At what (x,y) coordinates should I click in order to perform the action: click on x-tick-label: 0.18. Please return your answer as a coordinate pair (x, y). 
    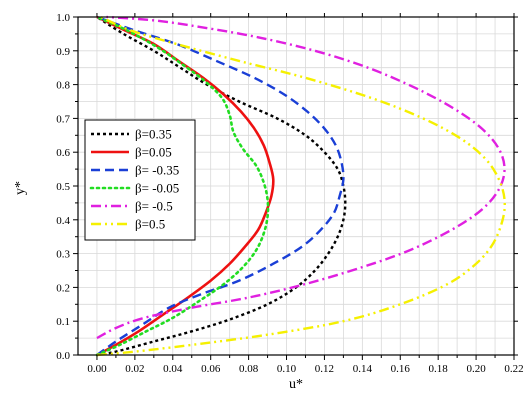
    Looking at the image, I should click on (439, 369).